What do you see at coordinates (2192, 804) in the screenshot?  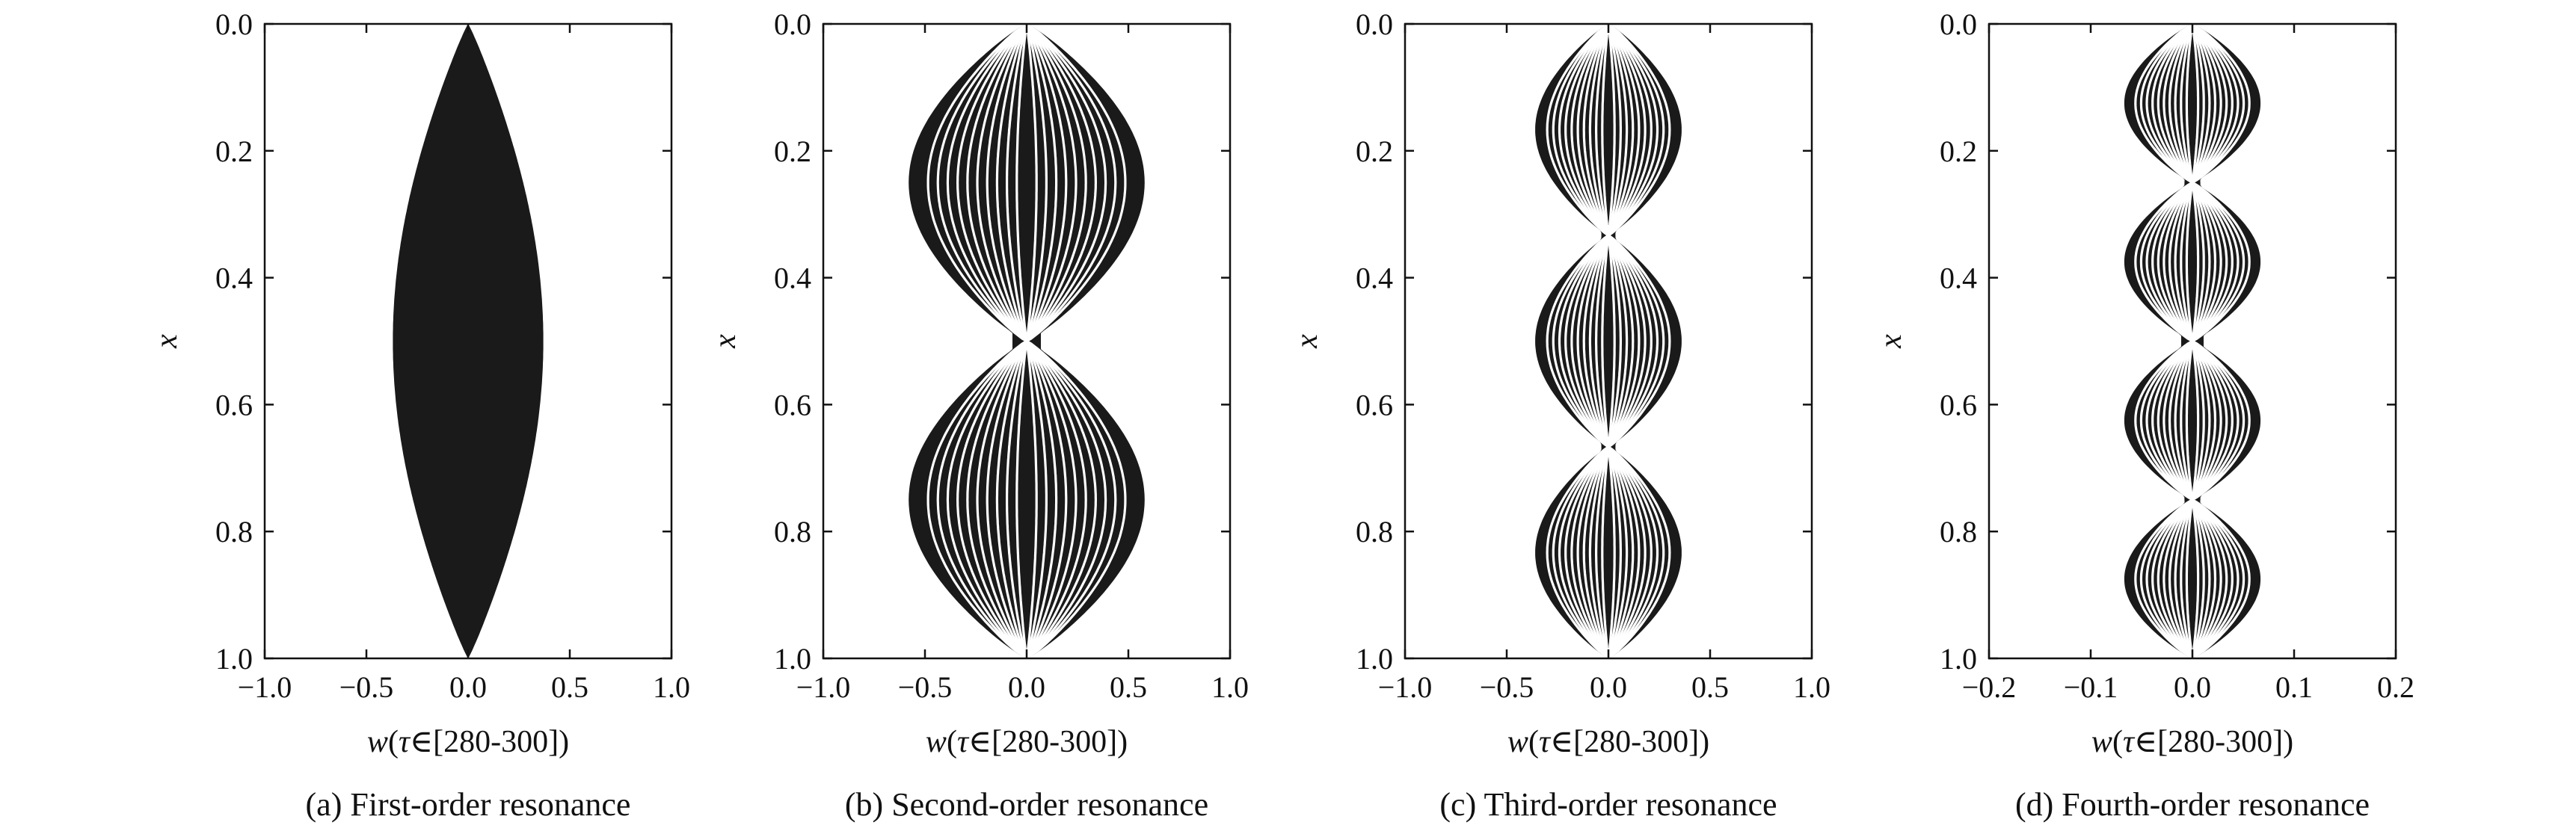 I see `panel-caption: (d) Fourth-order resonance` at bounding box center [2192, 804].